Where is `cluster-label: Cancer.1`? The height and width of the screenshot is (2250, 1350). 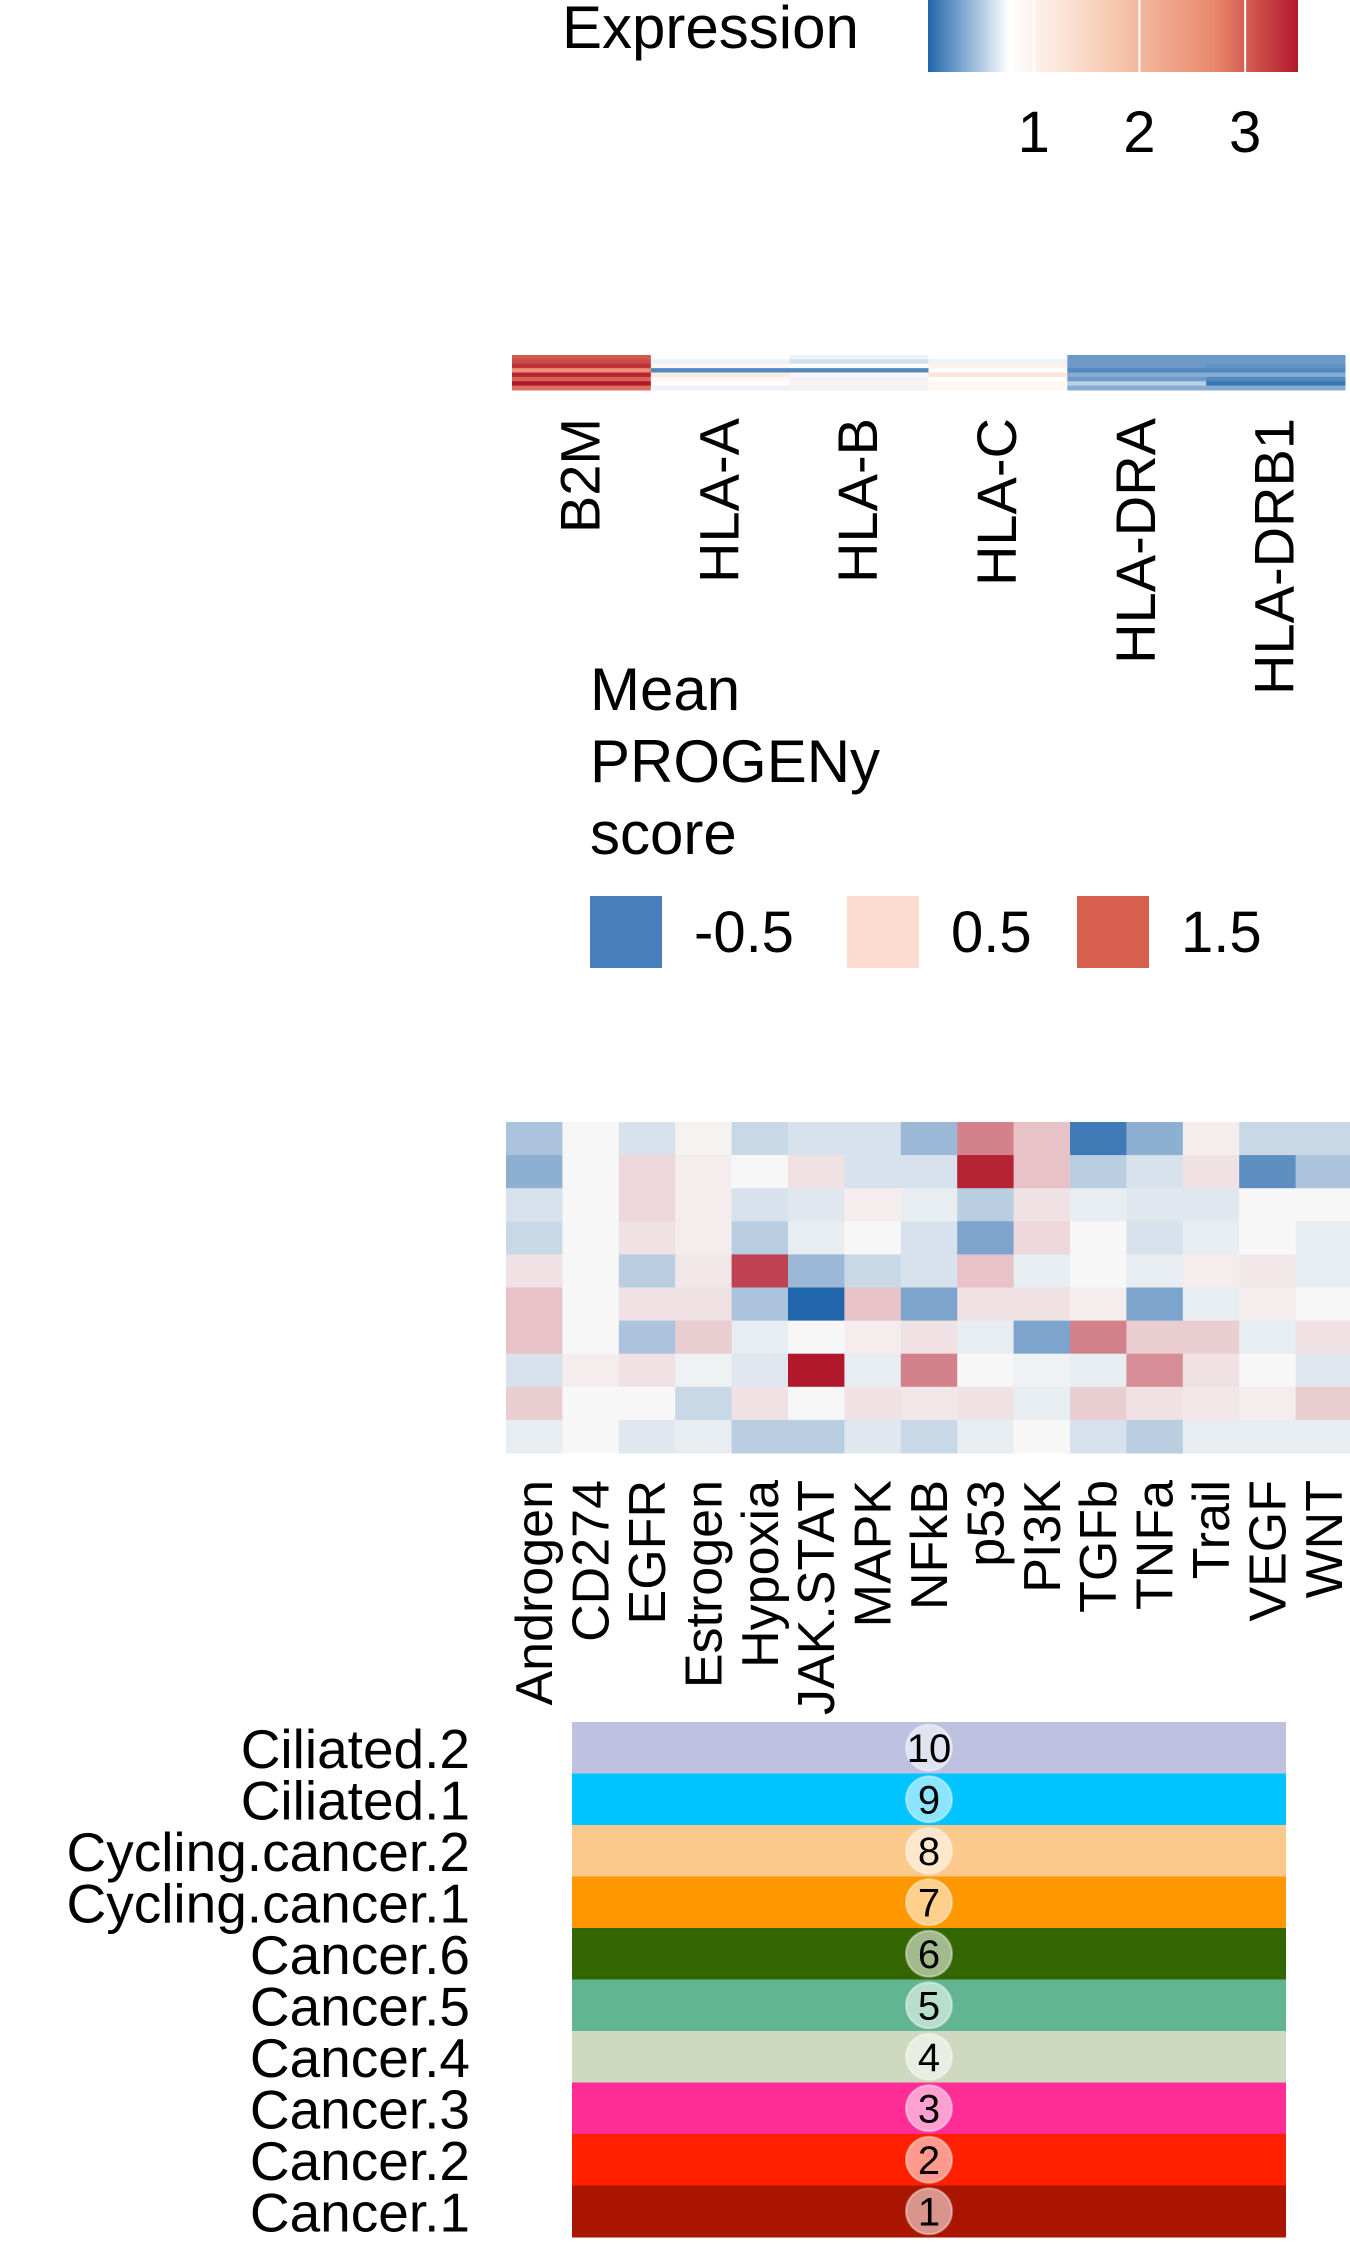
cluster-label: Cancer.1 is located at coordinates (360, 2212).